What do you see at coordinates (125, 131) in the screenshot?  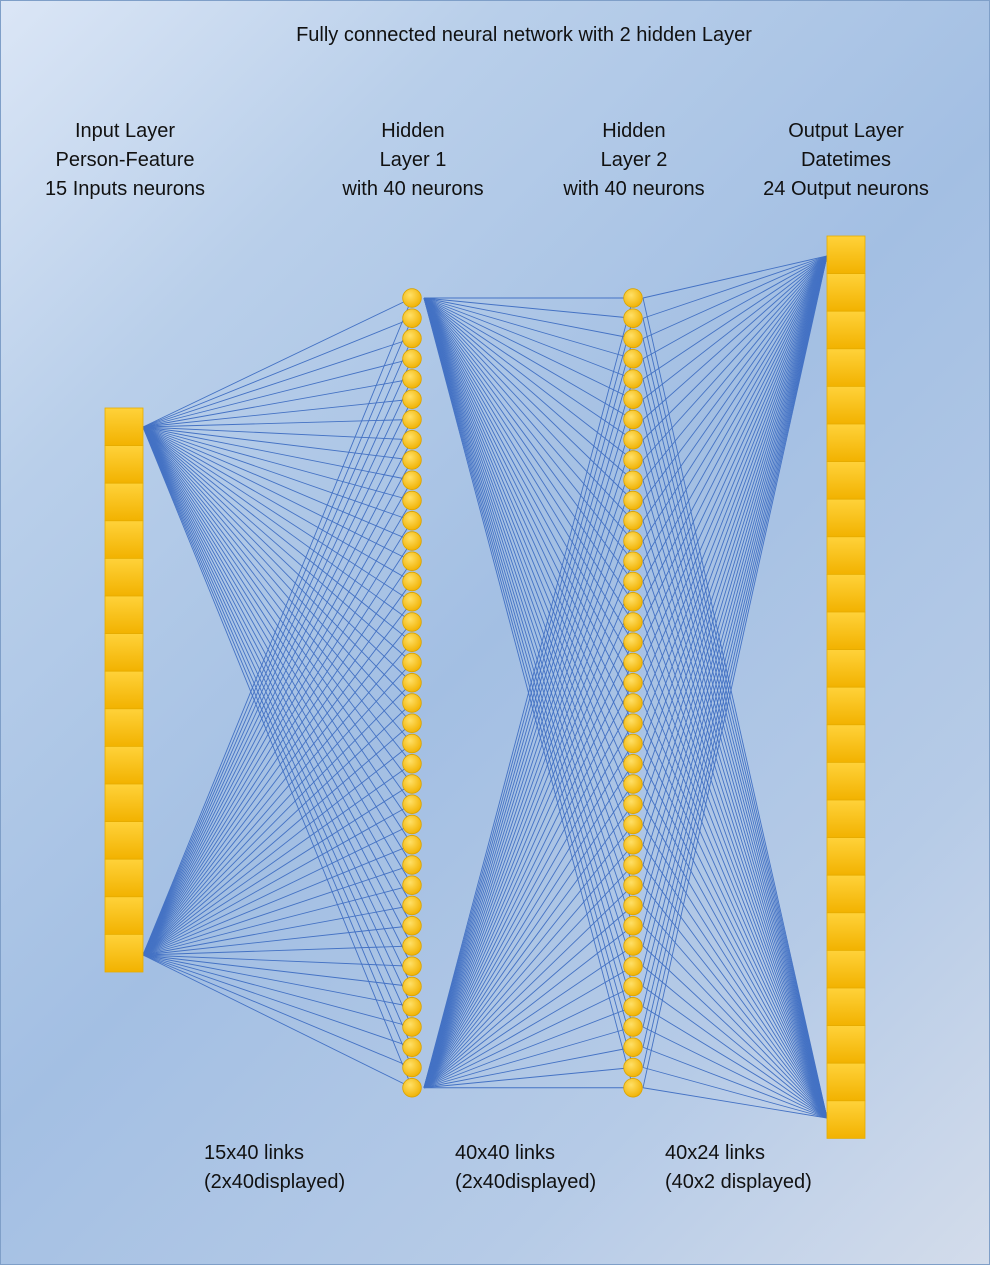 I see `input-layer-title: Input Layer` at bounding box center [125, 131].